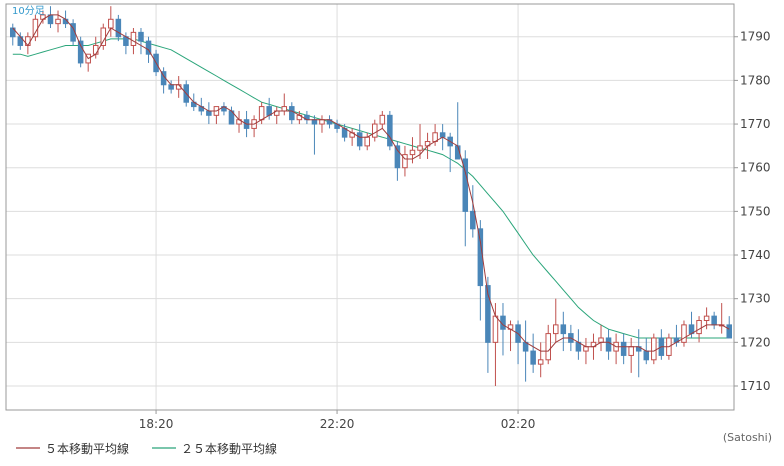  Describe the element at coordinates (755, 80) in the screenshot. I see `y-tick-label: 1780` at that location.